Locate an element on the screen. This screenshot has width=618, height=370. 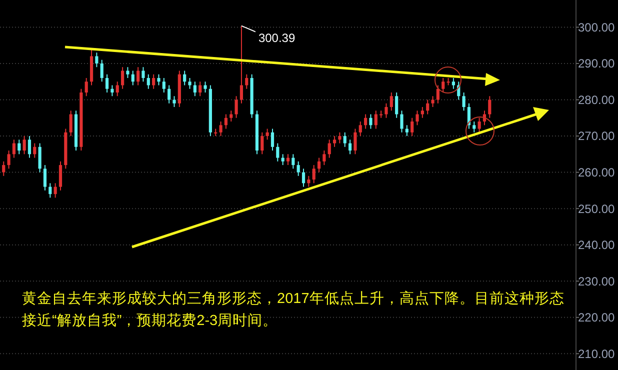
y-tick-label: 300.00 is located at coordinates (597, 27).